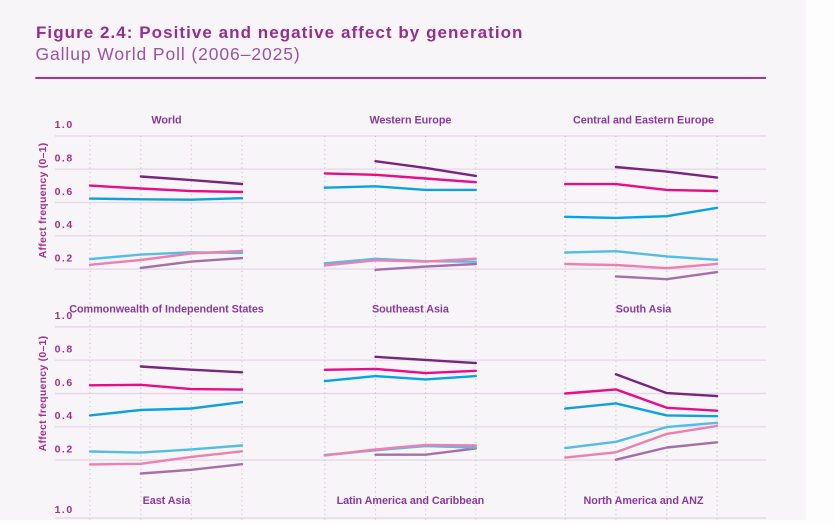 The height and width of the screenshot is (525, 835). Describe the element at coordinates (167, 501) in the screenshot. I see `svg-text: East Asia` at that location.